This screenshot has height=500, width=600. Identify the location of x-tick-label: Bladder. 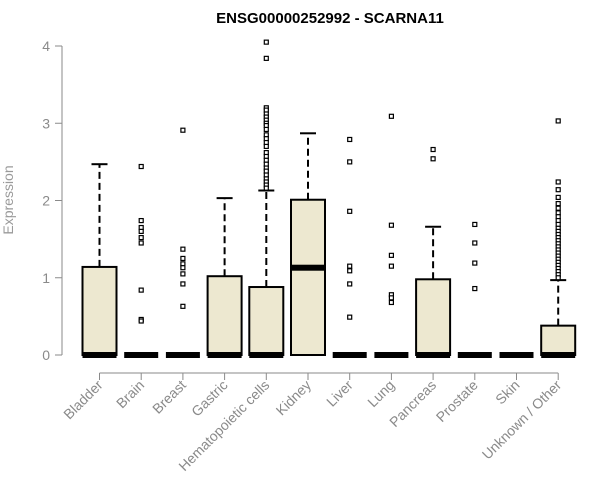
(83, 400).